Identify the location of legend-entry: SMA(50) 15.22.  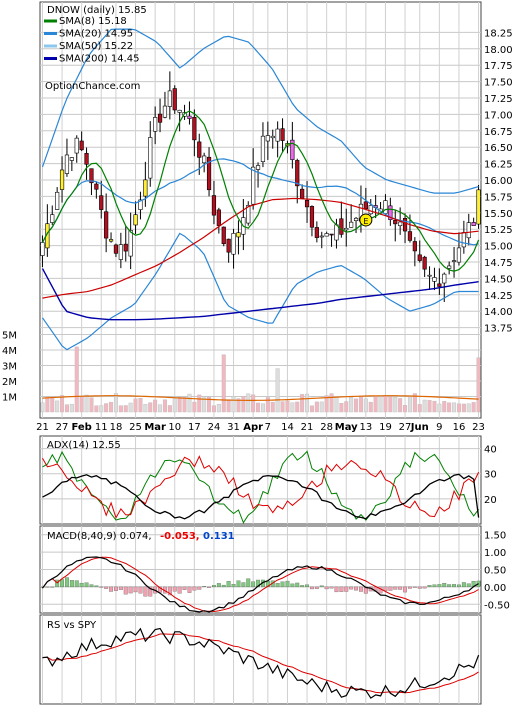
(96, 46).